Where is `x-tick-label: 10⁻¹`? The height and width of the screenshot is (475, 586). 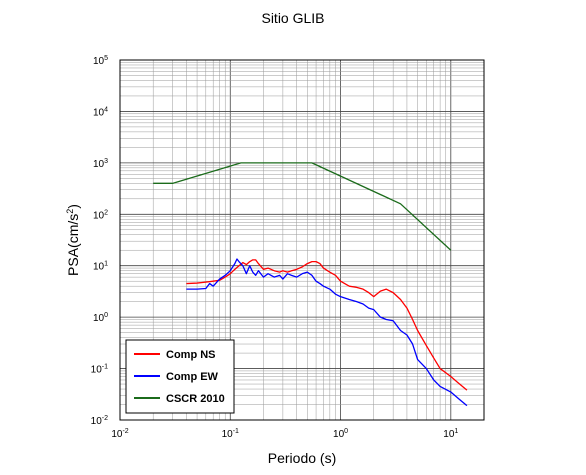
x-tick-label: 10⁻¹ is located at coordinates (230, 434).